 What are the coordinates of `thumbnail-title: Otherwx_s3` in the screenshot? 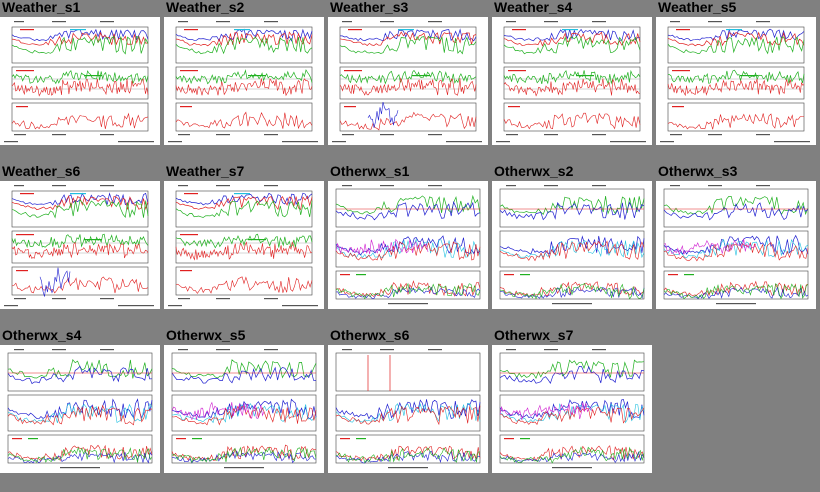 It's located at (698, 171).